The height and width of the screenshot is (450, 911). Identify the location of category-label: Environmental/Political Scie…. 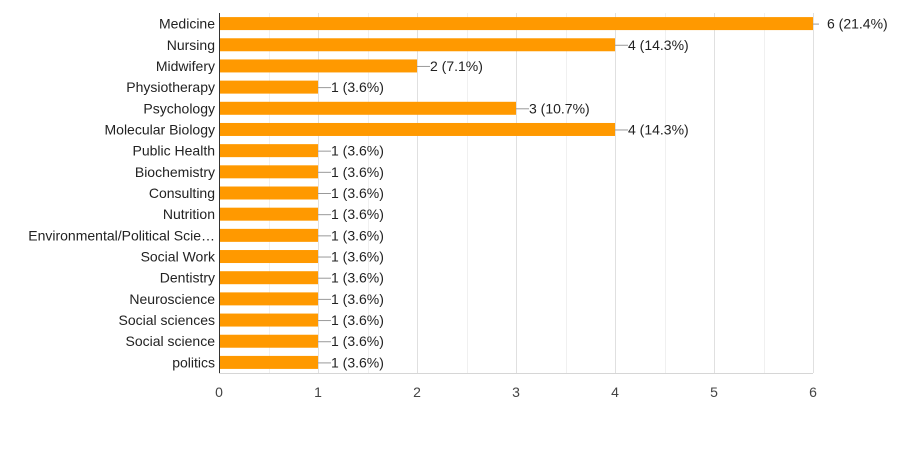
(121, 235).